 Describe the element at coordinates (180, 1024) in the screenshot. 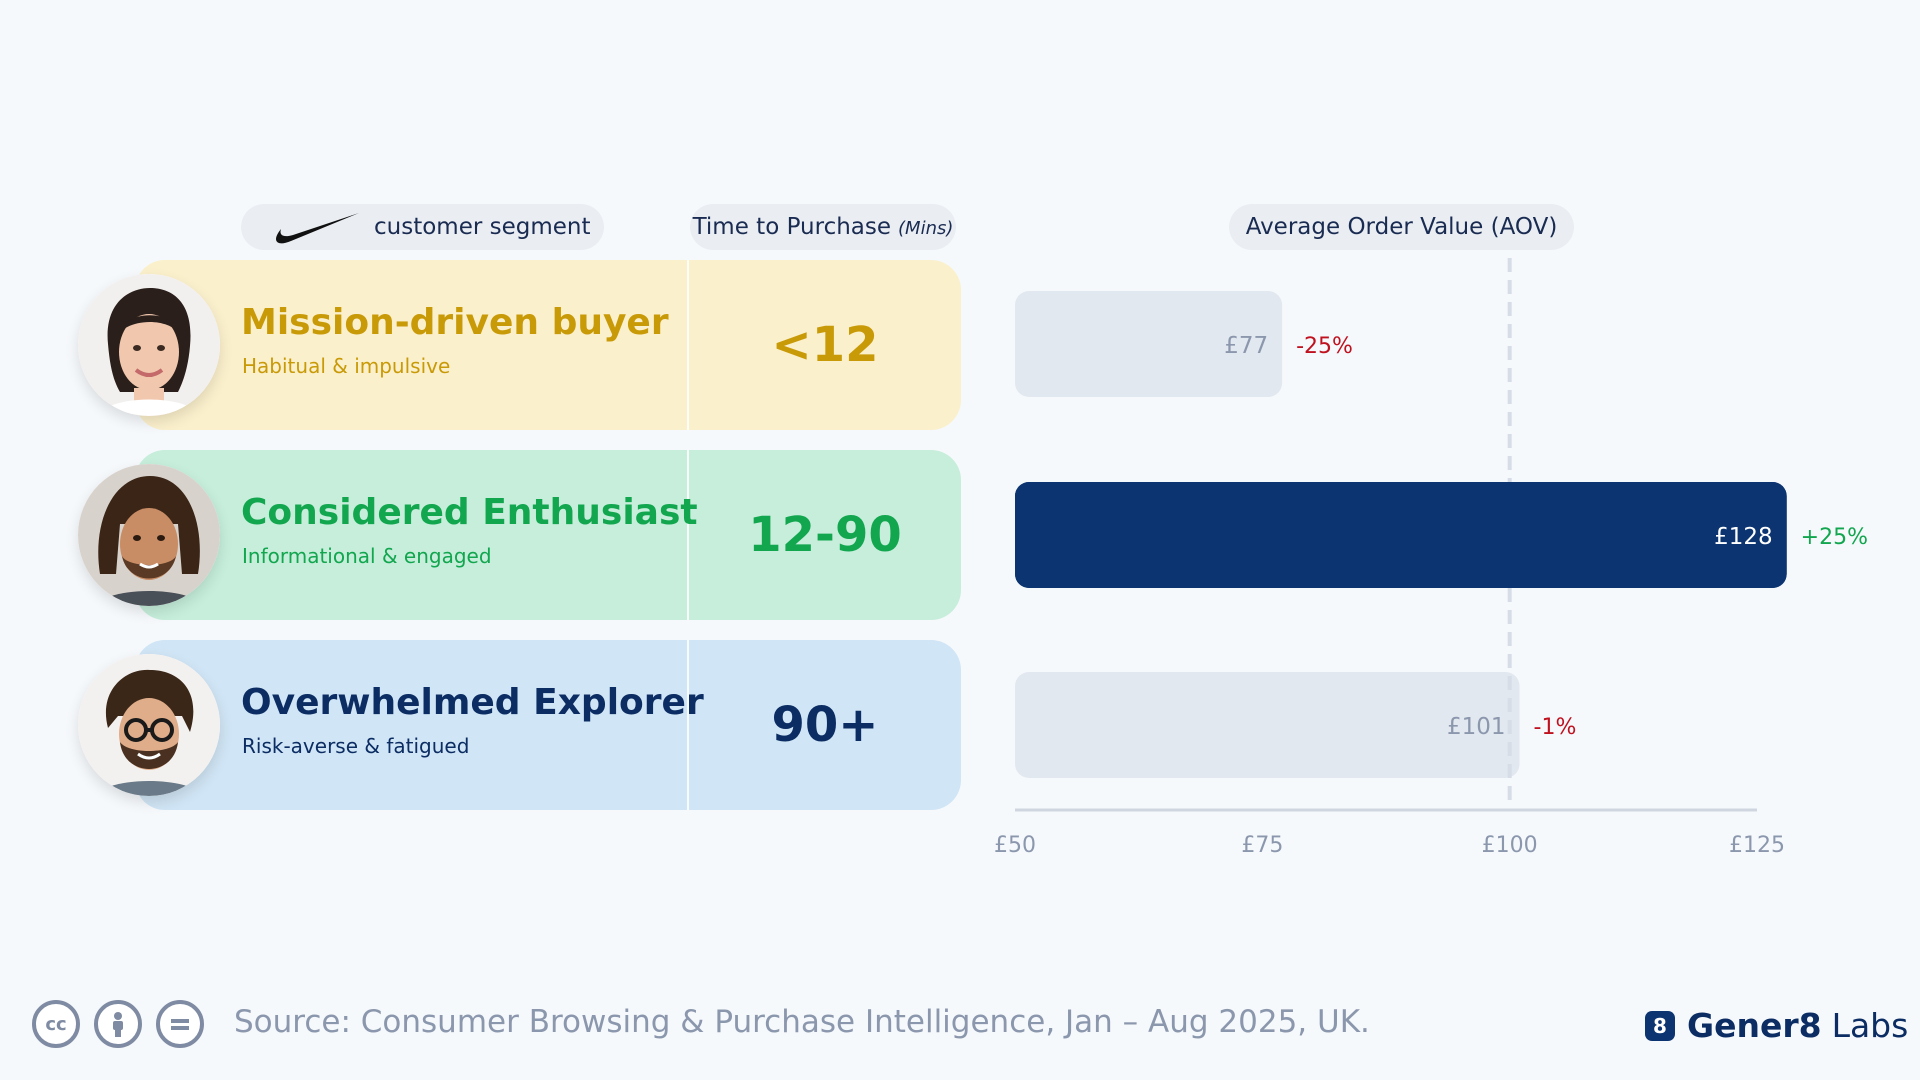

I see `no-derivatives-icon` at that location.